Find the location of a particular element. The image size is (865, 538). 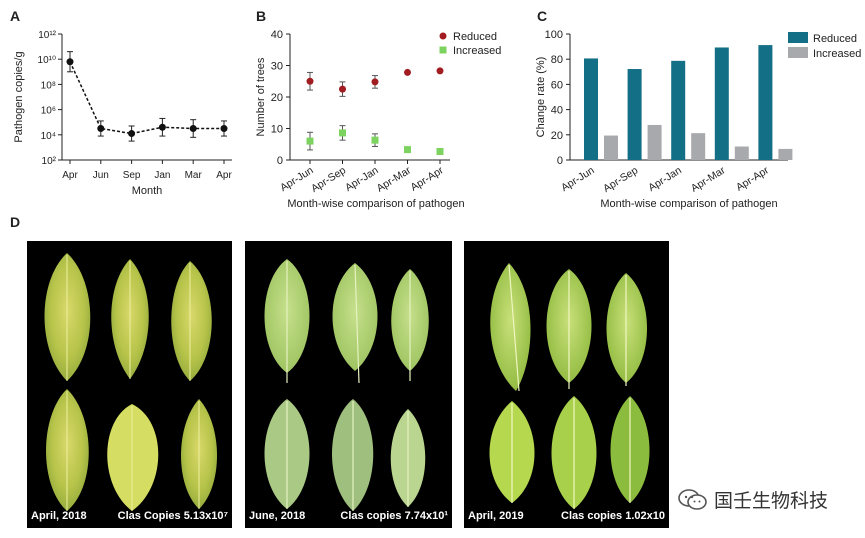

y-axis-title: Number of trees is located at coordinates (261, 96).